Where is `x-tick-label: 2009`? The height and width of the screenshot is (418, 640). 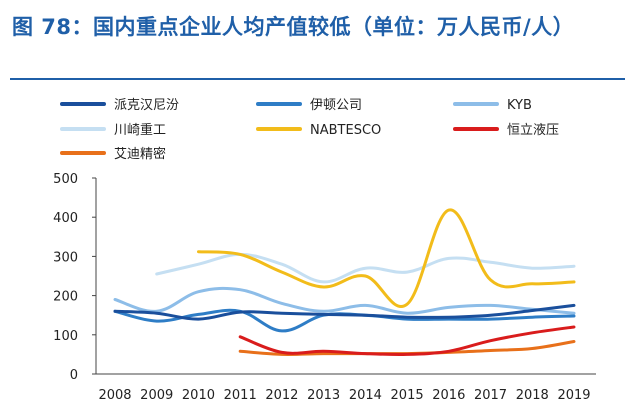
x-tick-label: 2009 is located at coordinates (156, 395).